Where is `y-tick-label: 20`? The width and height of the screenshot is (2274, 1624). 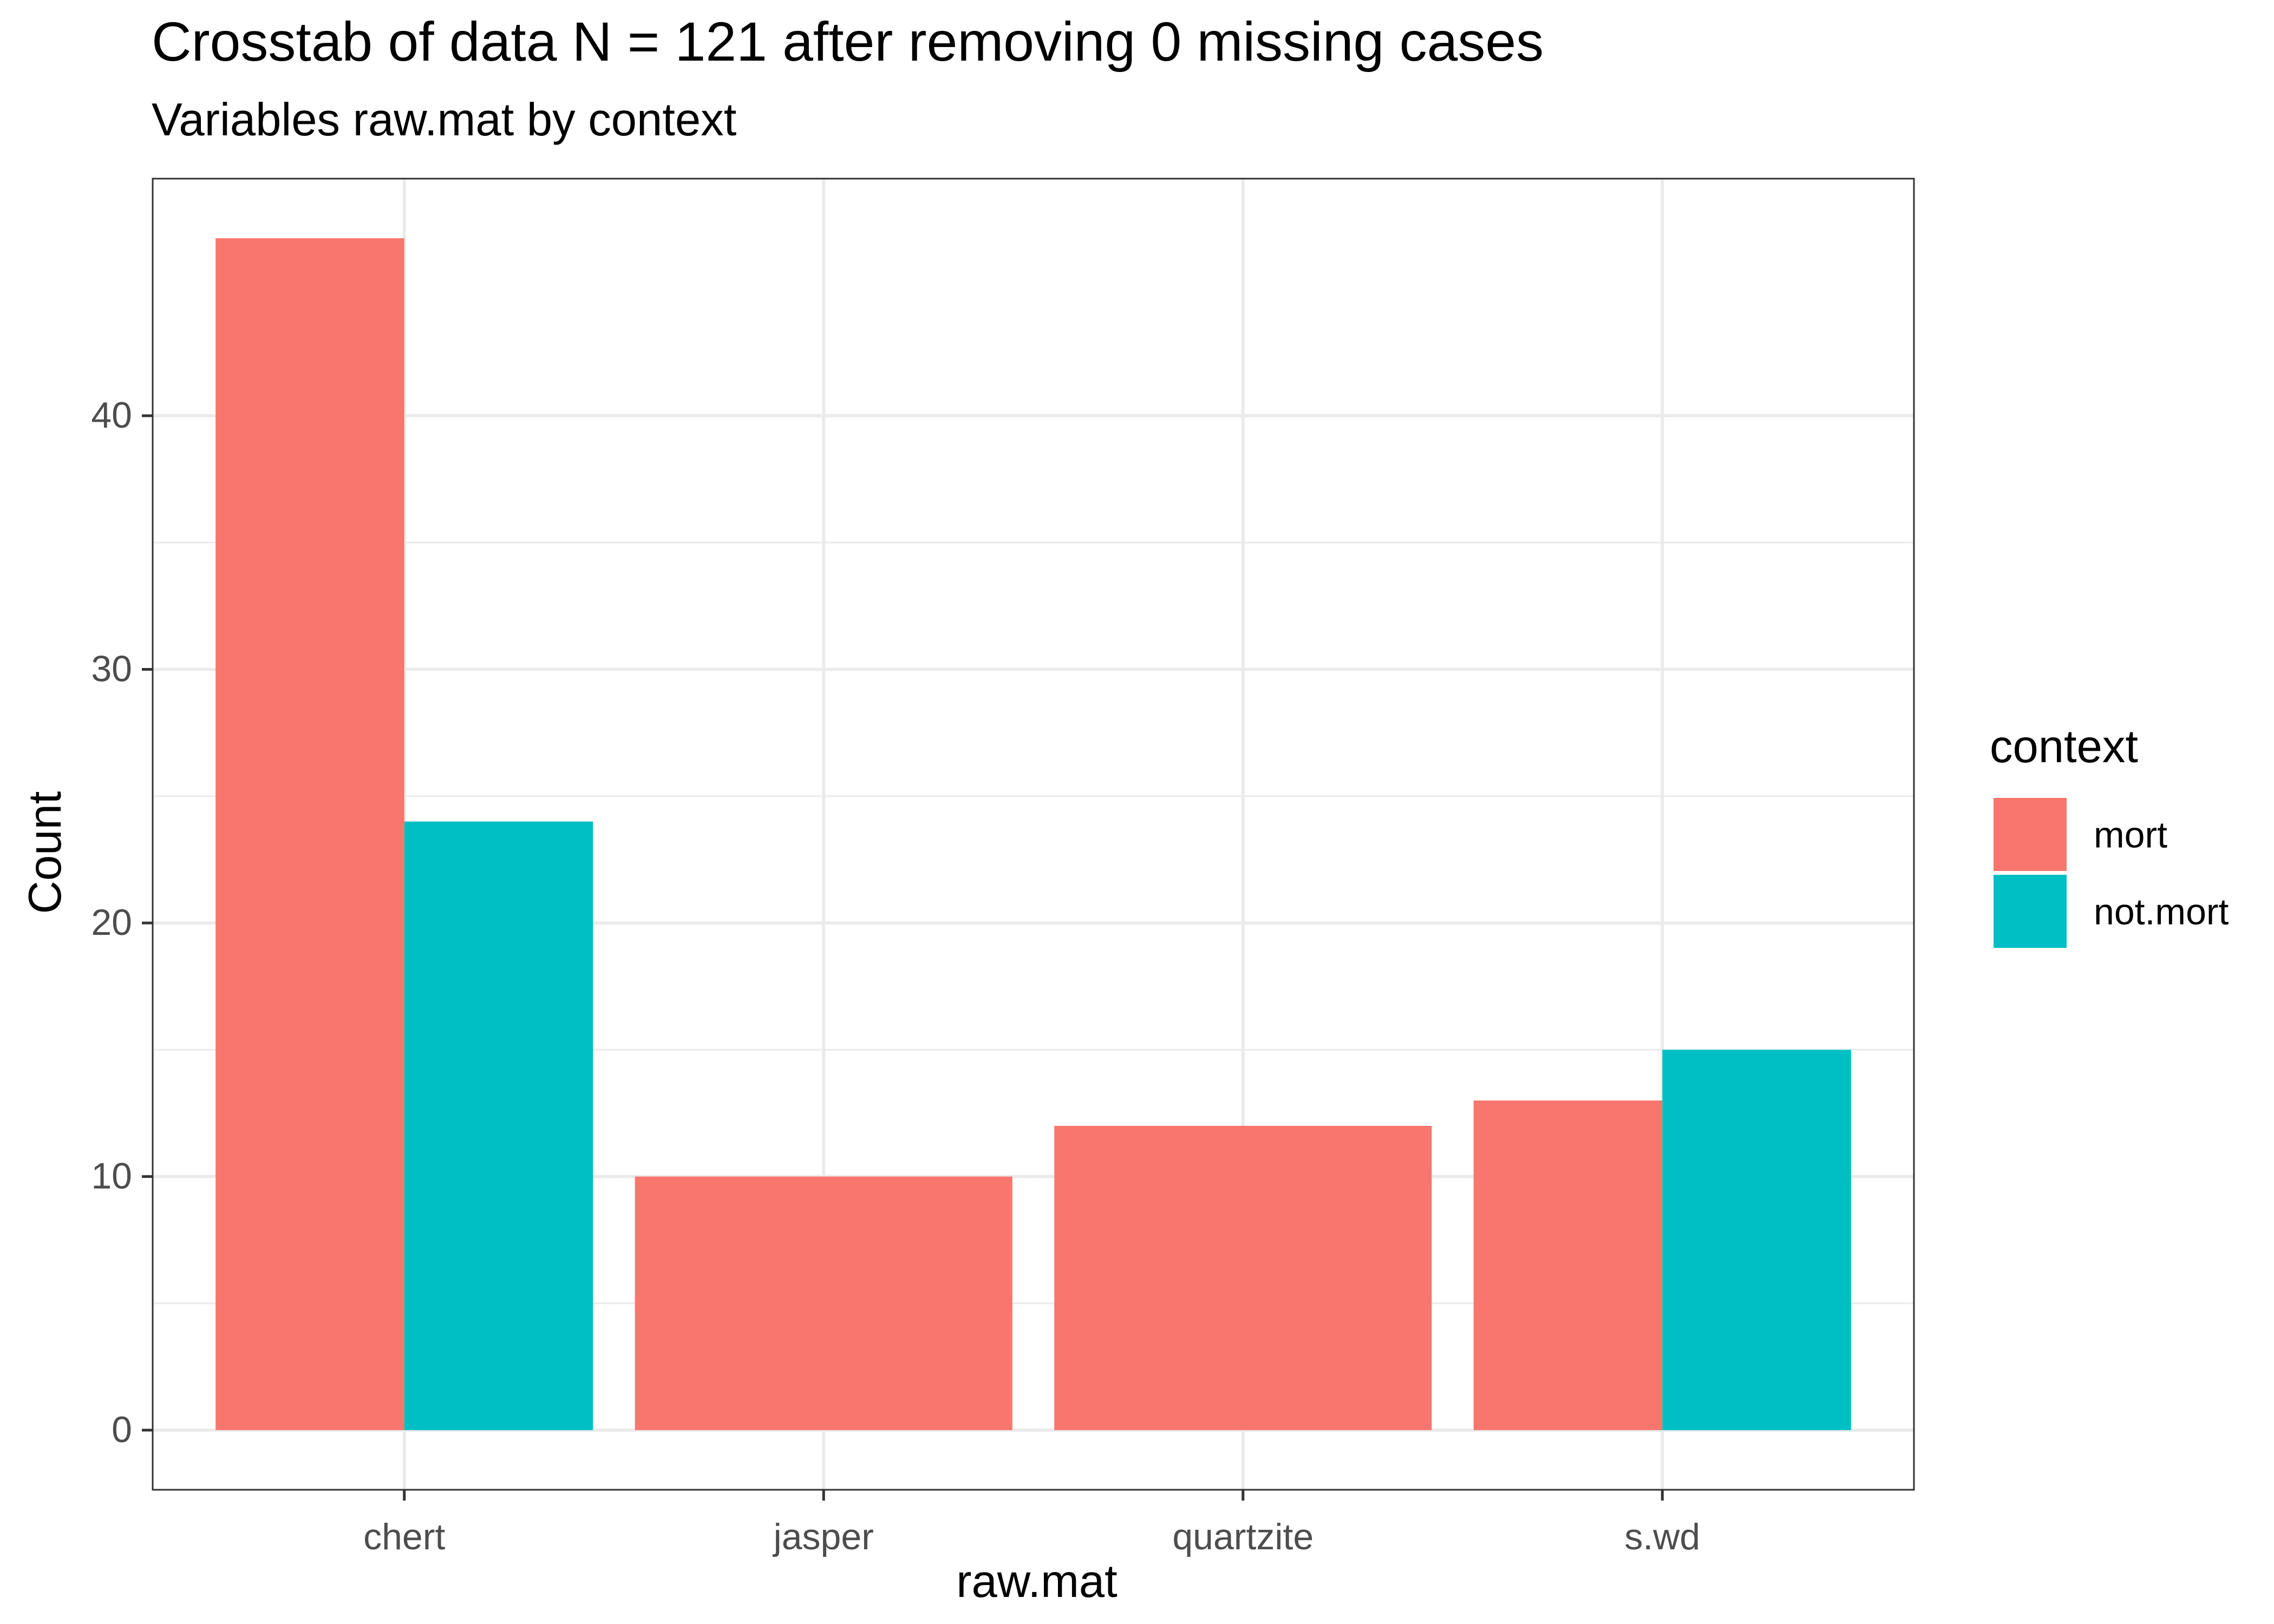 y-tick-label: 20 is located at coordinates (112, 922).